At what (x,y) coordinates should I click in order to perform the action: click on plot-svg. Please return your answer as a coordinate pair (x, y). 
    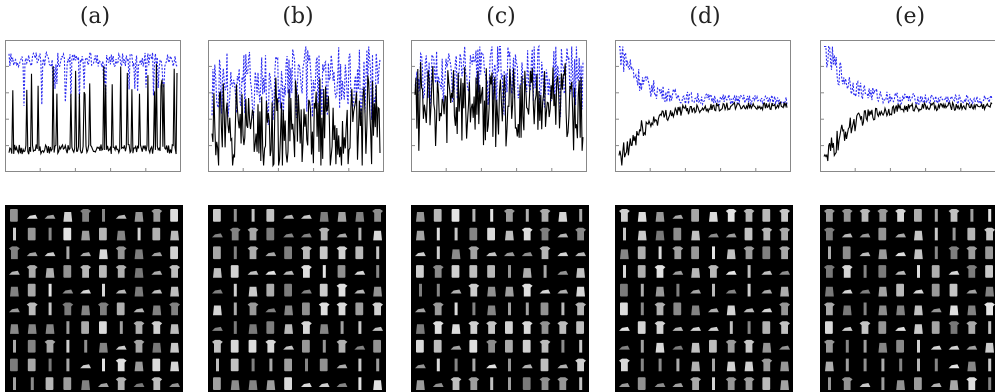
    Looking at the image, I should click on (499, 106).